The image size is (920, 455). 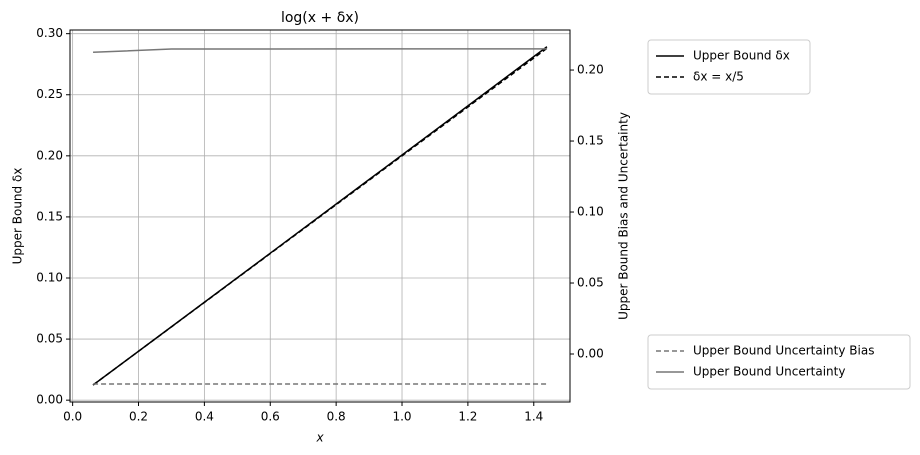 What do you see at coordinates (49, 400) in the screenshot?
I see `y-tick-label: 0.00` at bounding box center [49, 400].